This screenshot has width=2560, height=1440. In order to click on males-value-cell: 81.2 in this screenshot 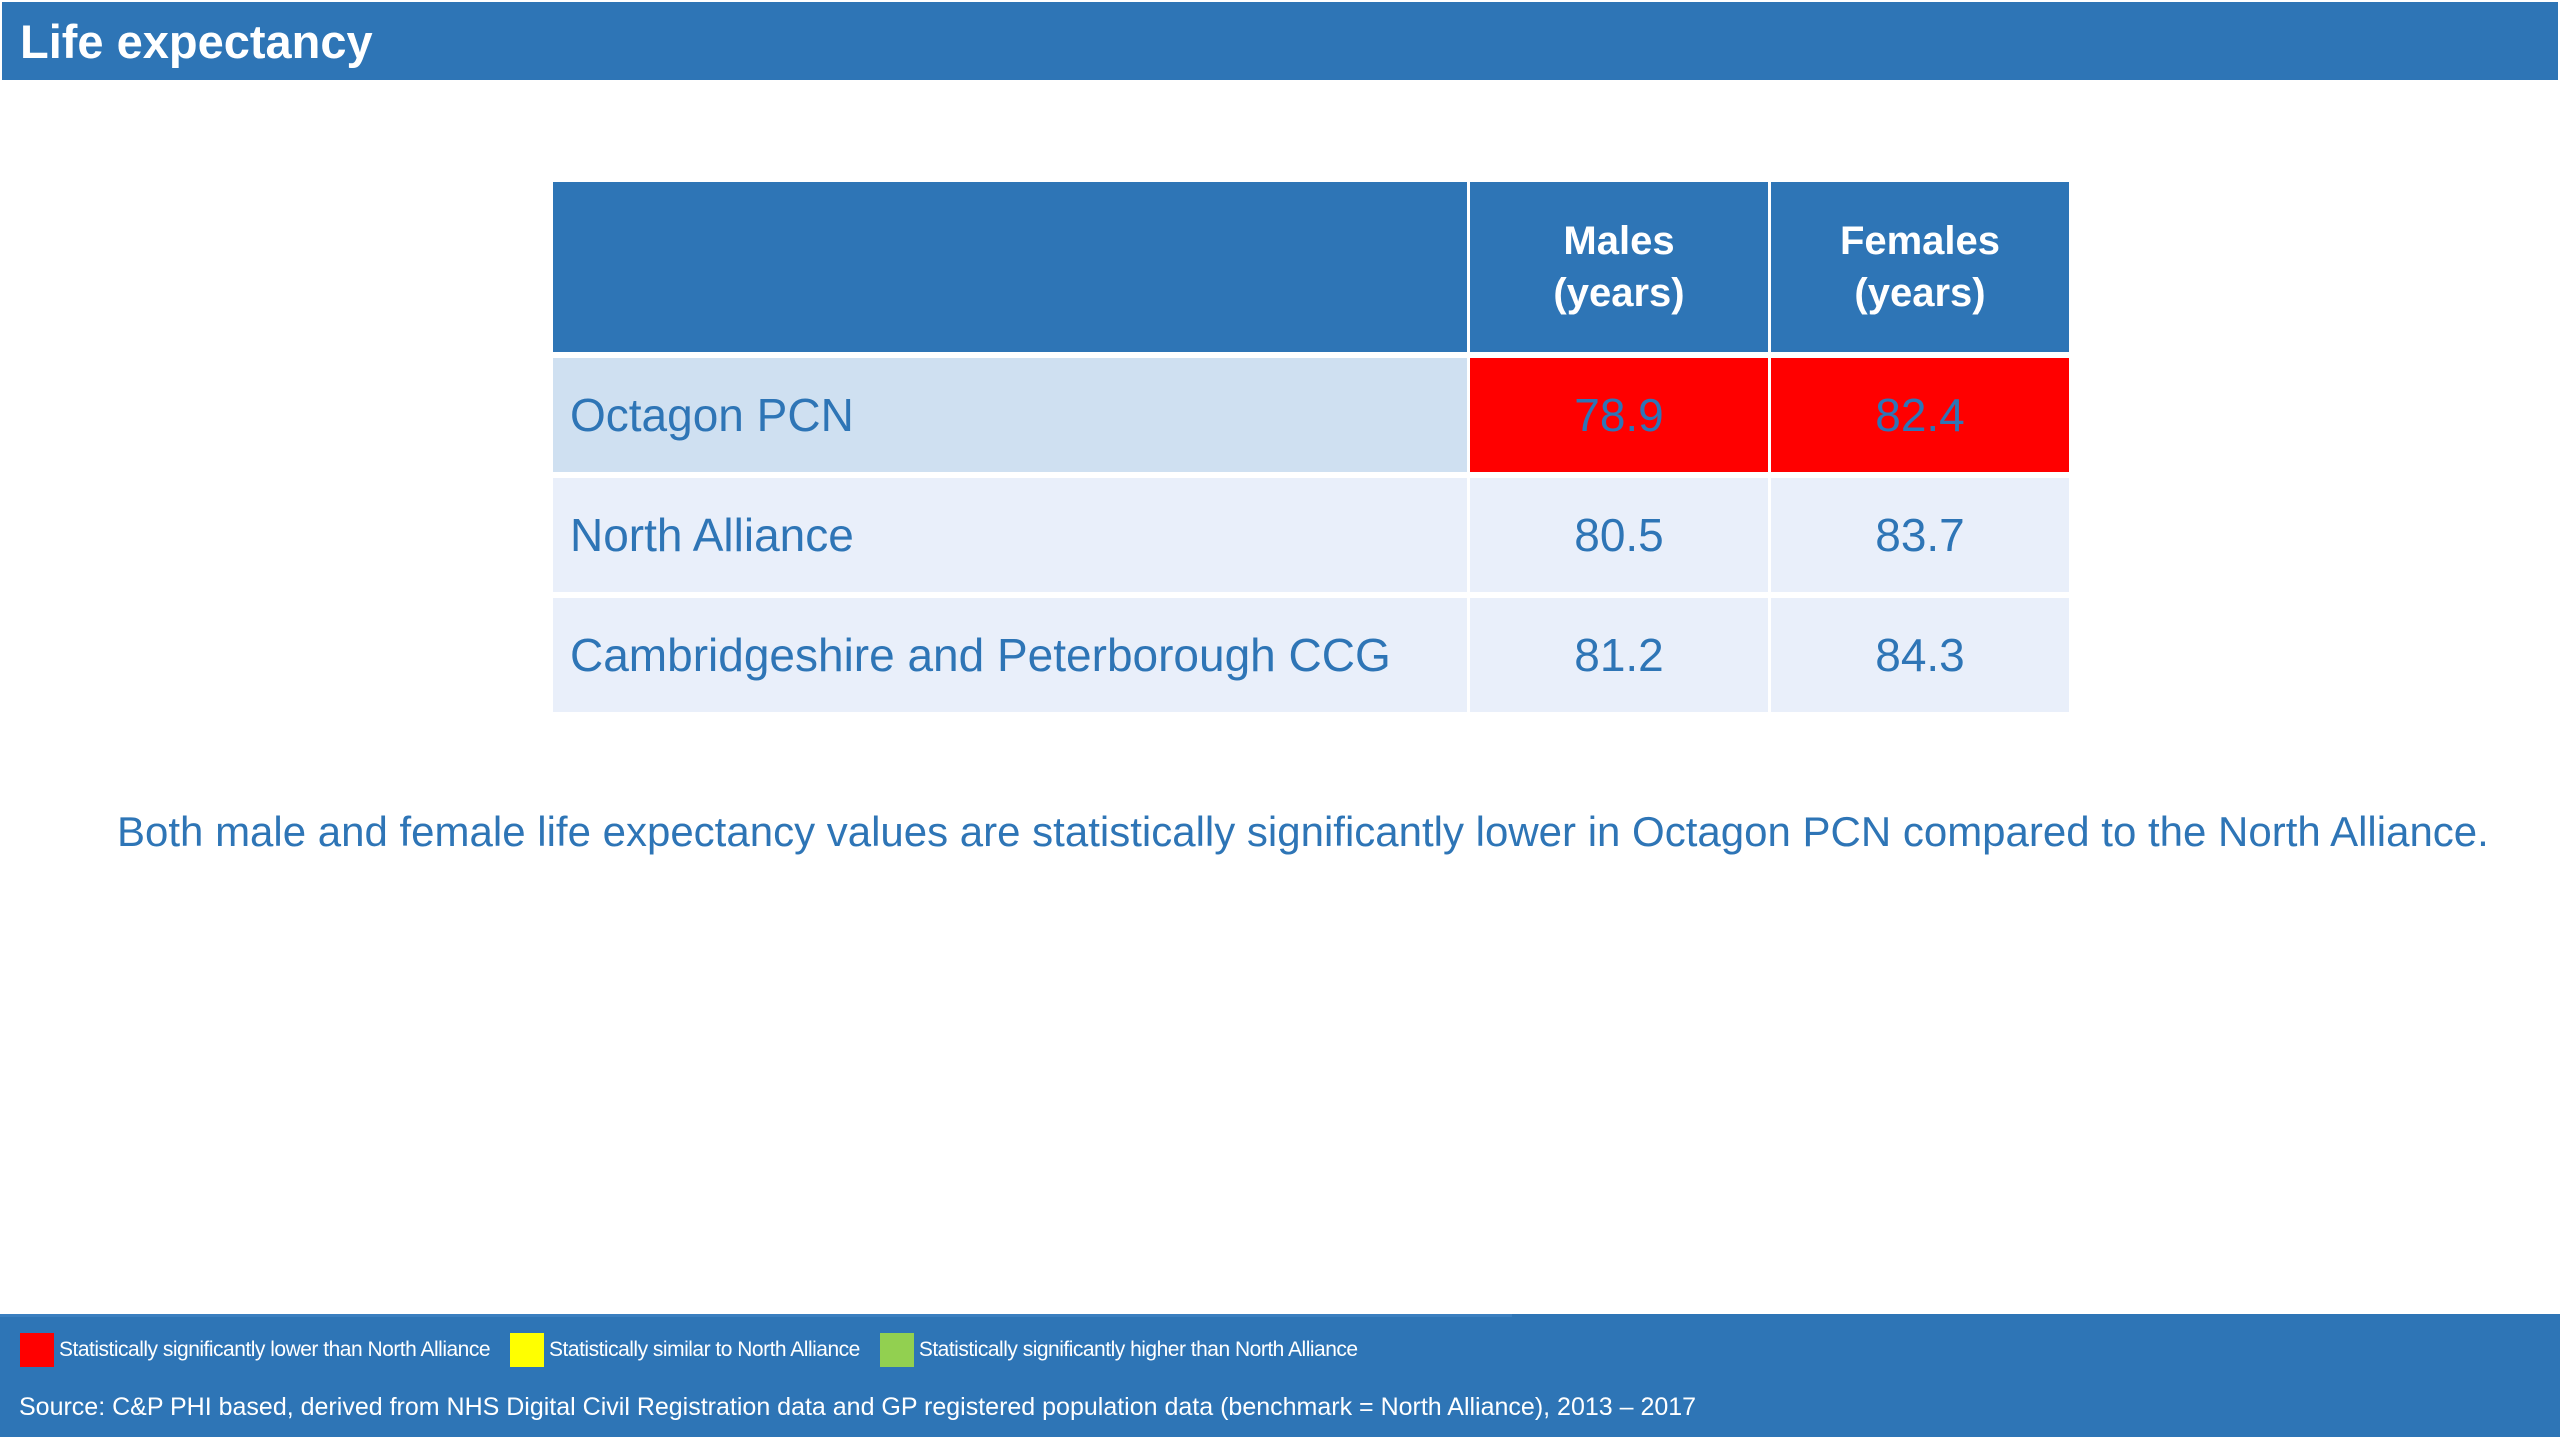, I will do `click(1619, 655)`.